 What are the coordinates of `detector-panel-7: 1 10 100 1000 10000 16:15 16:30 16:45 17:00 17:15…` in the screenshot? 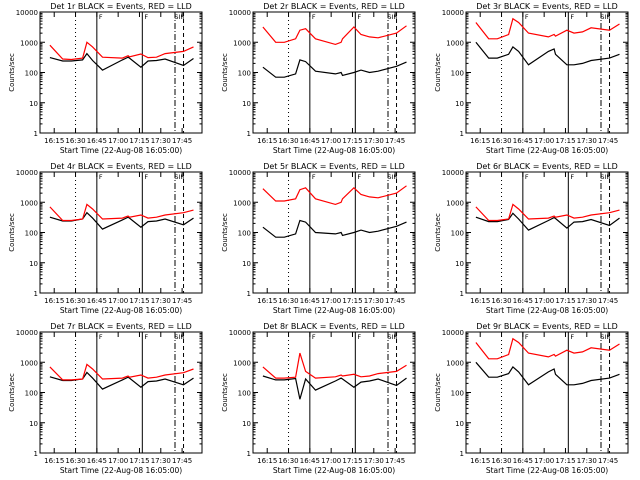 It's located at (105, 398).